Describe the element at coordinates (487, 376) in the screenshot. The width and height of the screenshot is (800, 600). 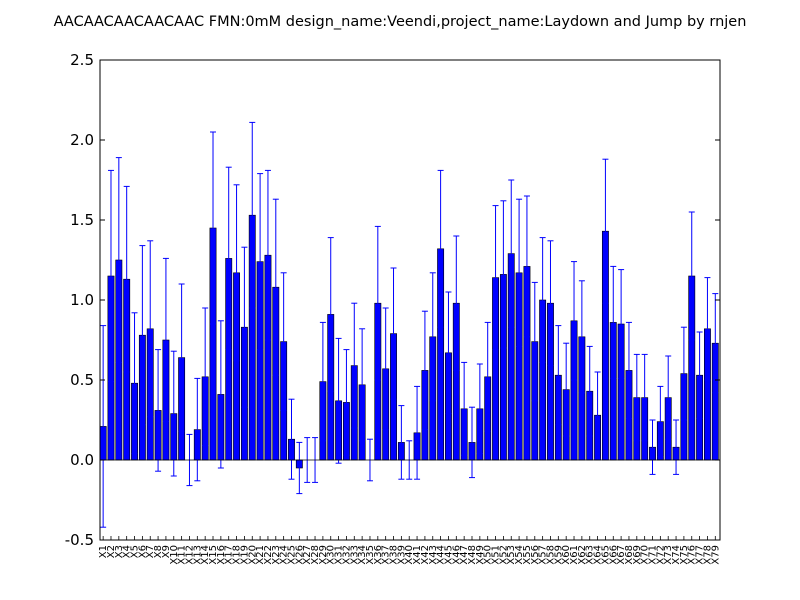
I see `error-bar-x50` at that location.